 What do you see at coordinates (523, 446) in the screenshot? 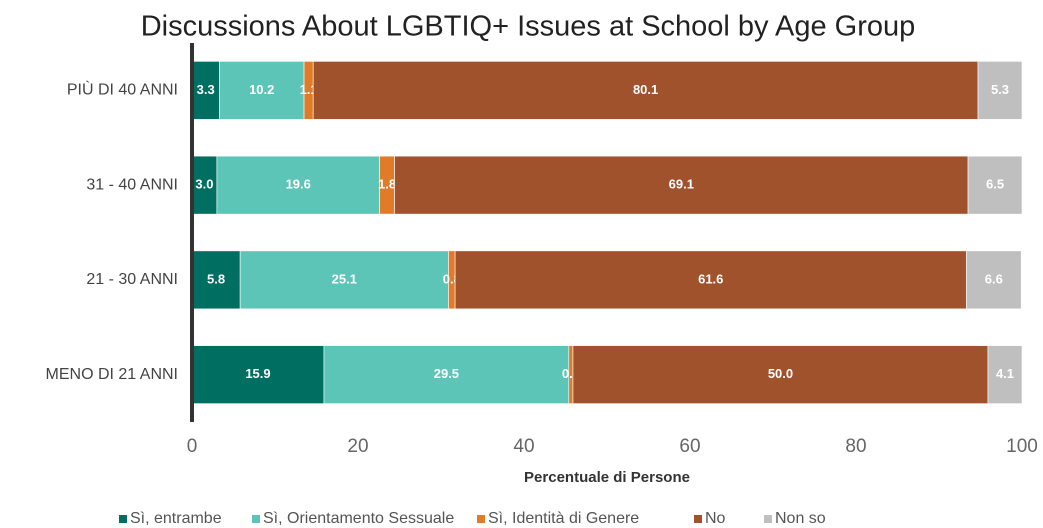
I see `x-tick-label: 40` at bounding box center [523, 446].